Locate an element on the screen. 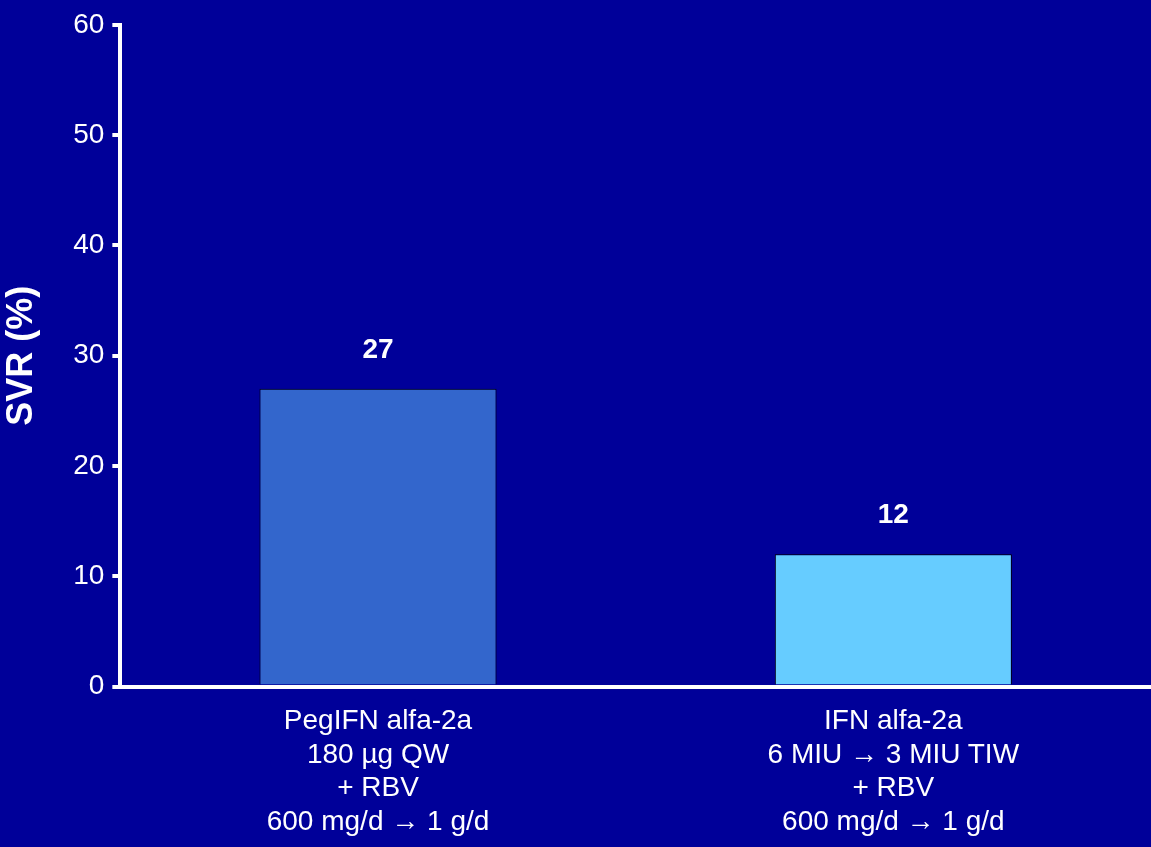 This screenshot has height=847, width=1151. y-axis-title: SVR (%) is located at coordinates (20, 355).